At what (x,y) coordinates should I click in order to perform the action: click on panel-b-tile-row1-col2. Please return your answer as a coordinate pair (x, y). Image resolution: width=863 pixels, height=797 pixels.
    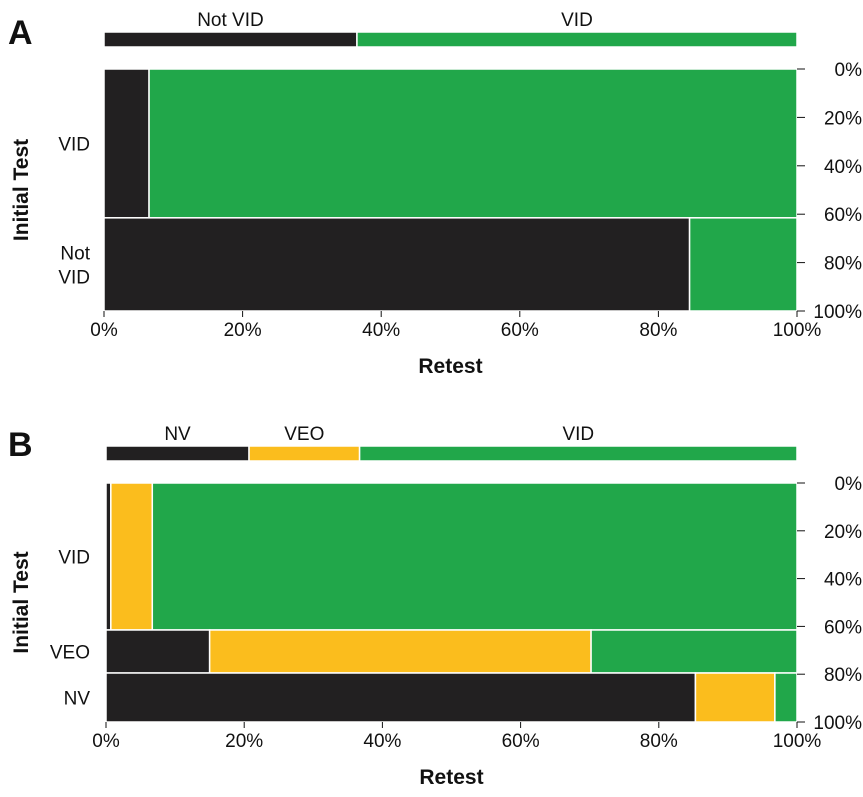
    Looking at the image, I should click on (694, 651).